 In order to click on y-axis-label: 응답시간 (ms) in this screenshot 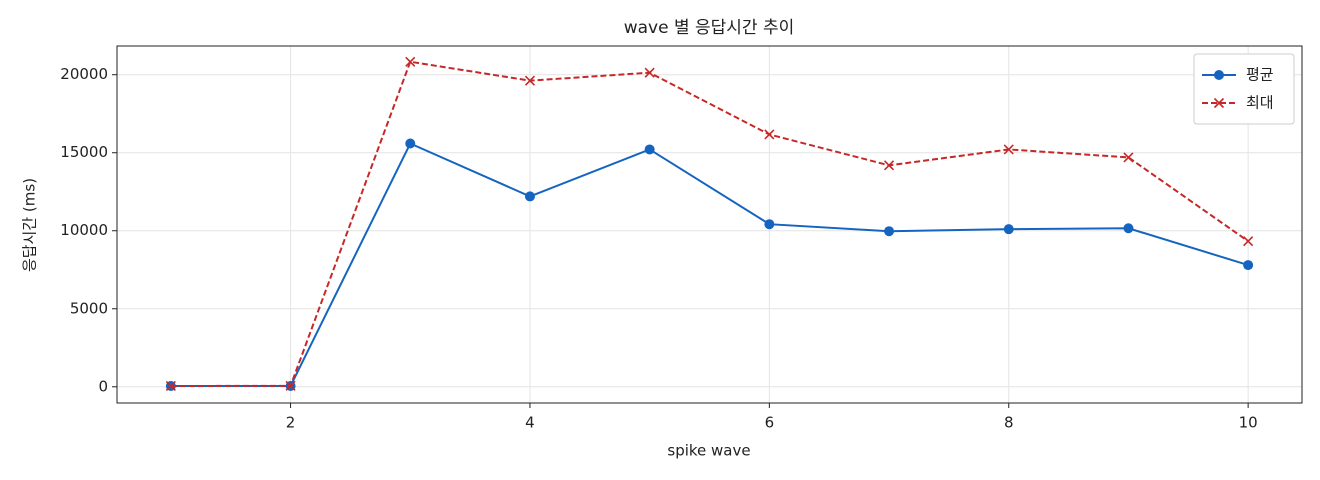, I will do `click(30, 225)`.